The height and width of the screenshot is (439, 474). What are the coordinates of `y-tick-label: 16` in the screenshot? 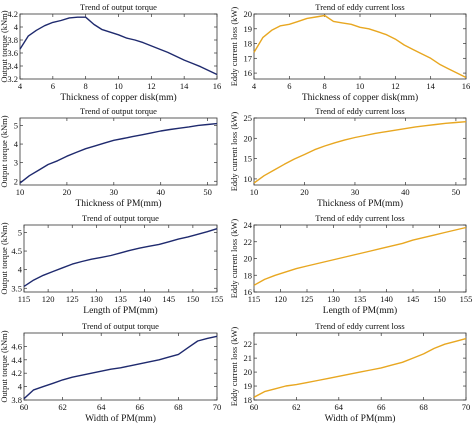 It's located at (248, 292).